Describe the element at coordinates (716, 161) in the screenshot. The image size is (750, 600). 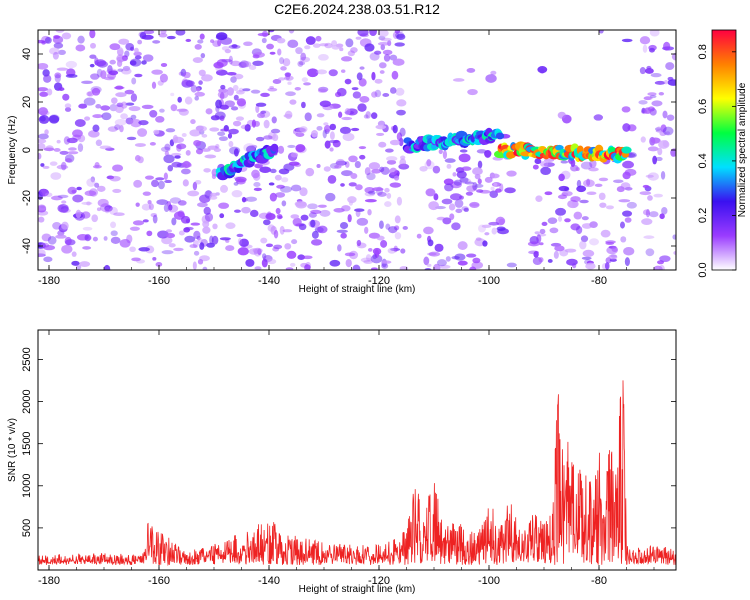
I see `colorbar-ticks: 0.0 0.2 0.4 0.6 0.8` at that location.